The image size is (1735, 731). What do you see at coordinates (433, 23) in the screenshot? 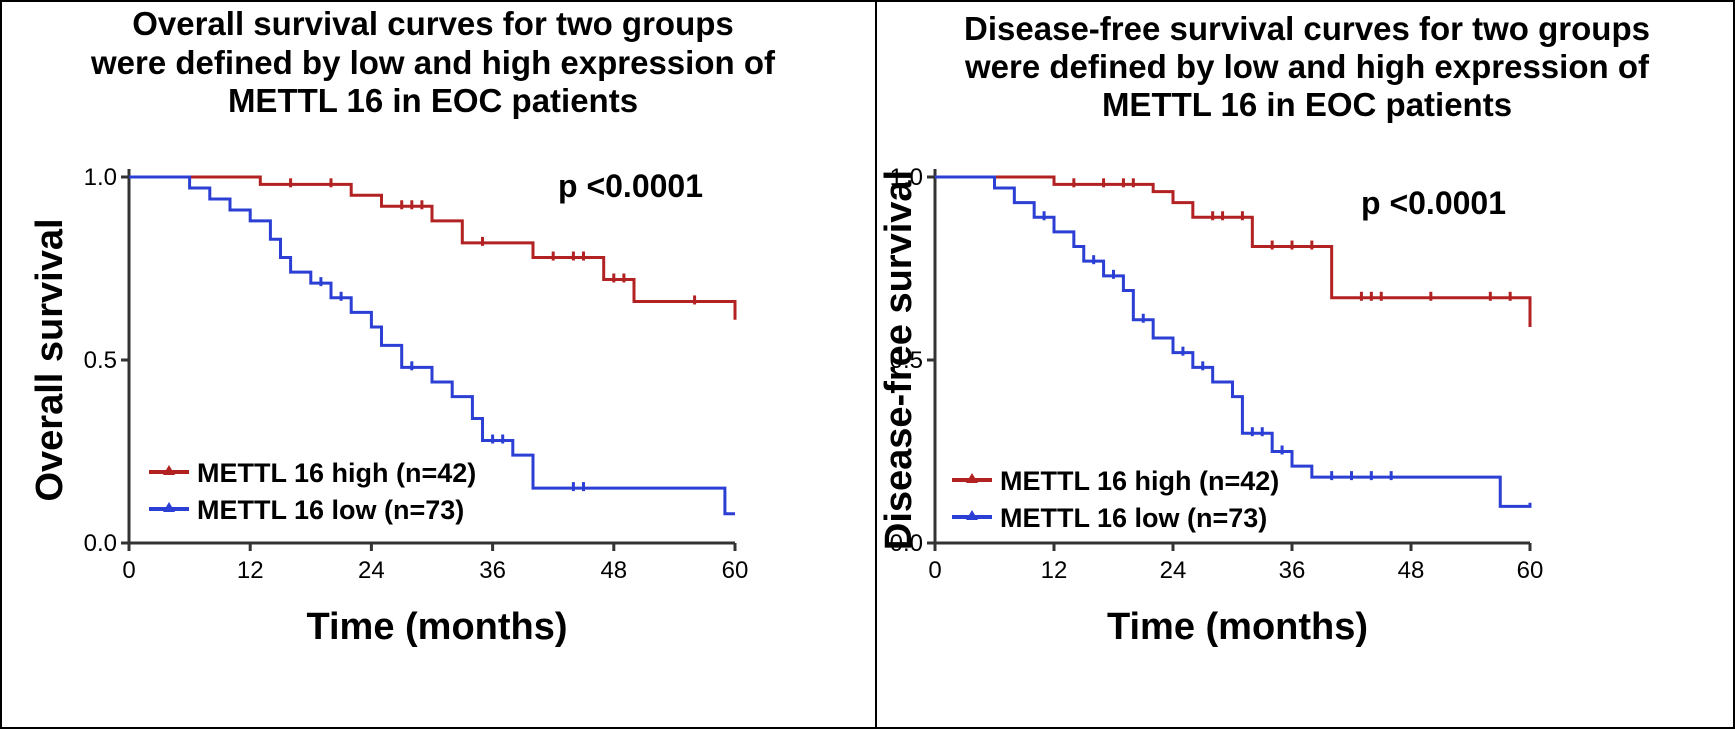
I see `chart-title-line-1: Overall survival curves for two groups` at bounding box center [433, 23].